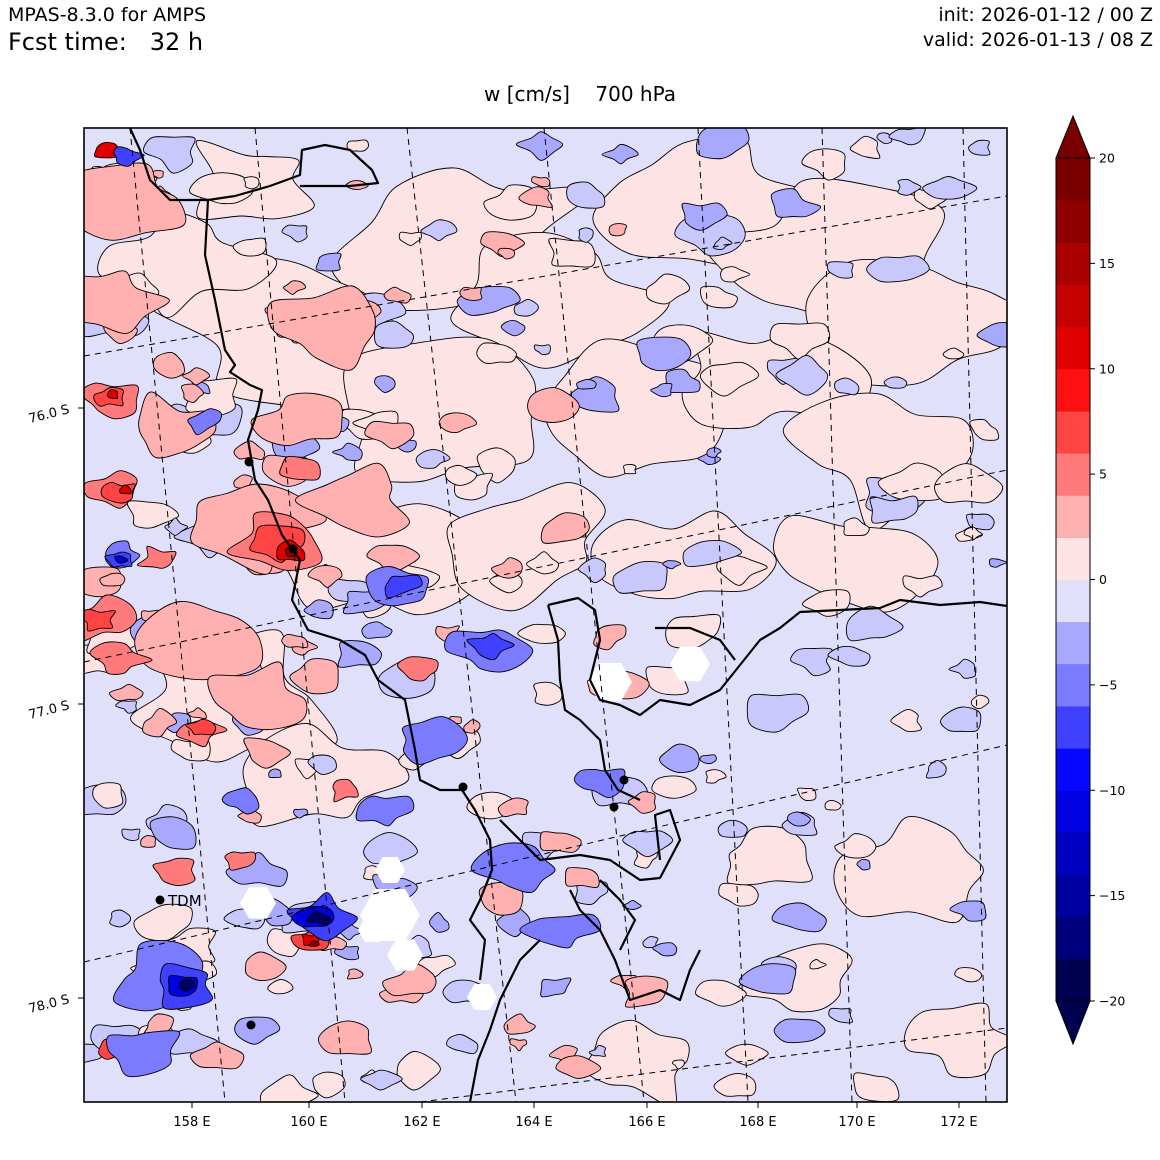  I want to click on plot-variable: w [cm/s], so click(526, 94).